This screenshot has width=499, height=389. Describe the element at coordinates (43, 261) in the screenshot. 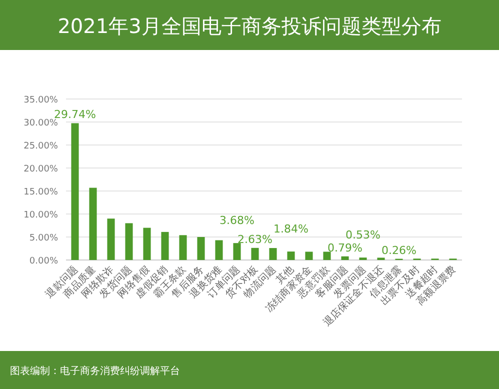

I see `y-tick-label: 0.00%` at that location.